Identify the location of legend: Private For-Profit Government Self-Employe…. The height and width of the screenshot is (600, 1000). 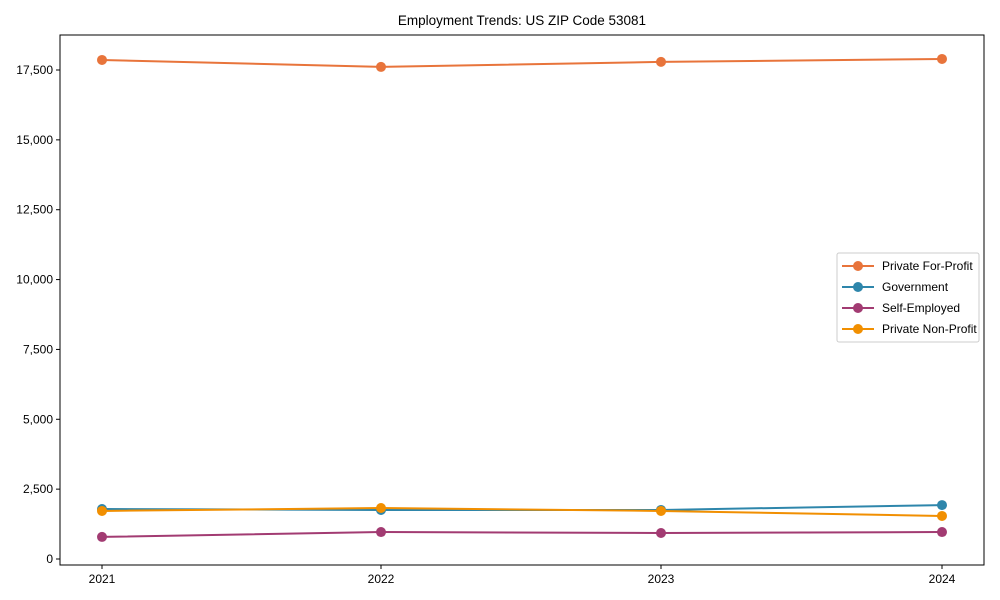
(908, 297).